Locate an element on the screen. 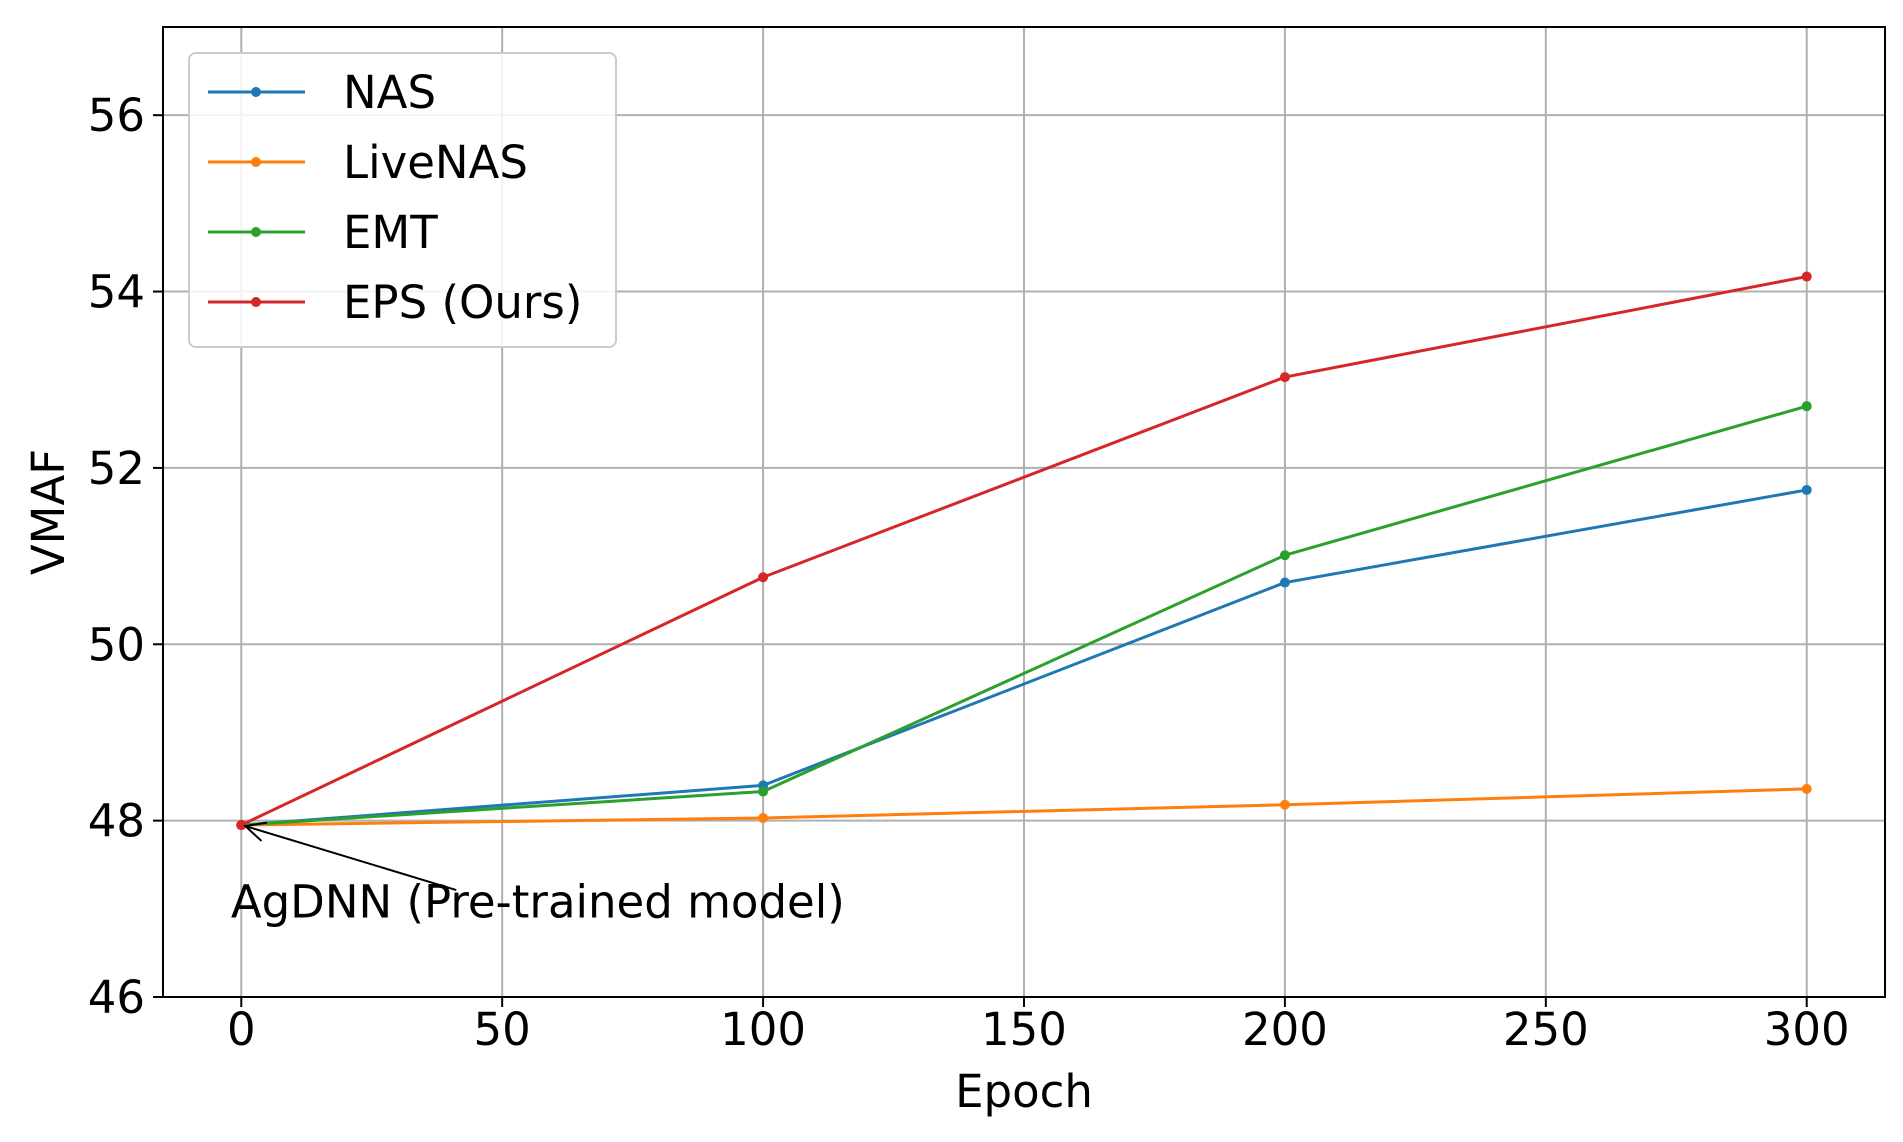 Image resolution: width=1903 pixels, height=1142 pixels. y-tick-label: 54 is located at coordinates (116, 292).